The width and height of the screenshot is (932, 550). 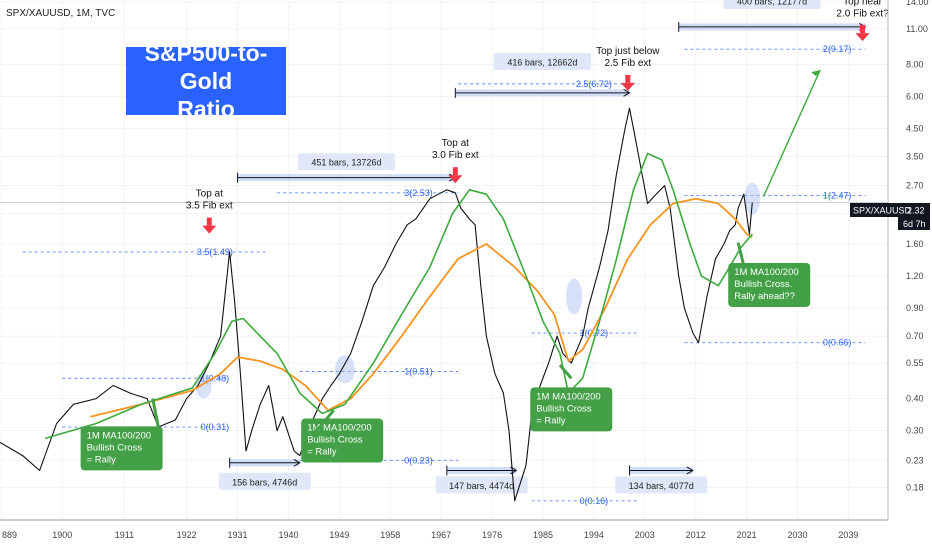 I want to click on range-label-4: 147 bars, 4474d, so click(x=481, y=486).